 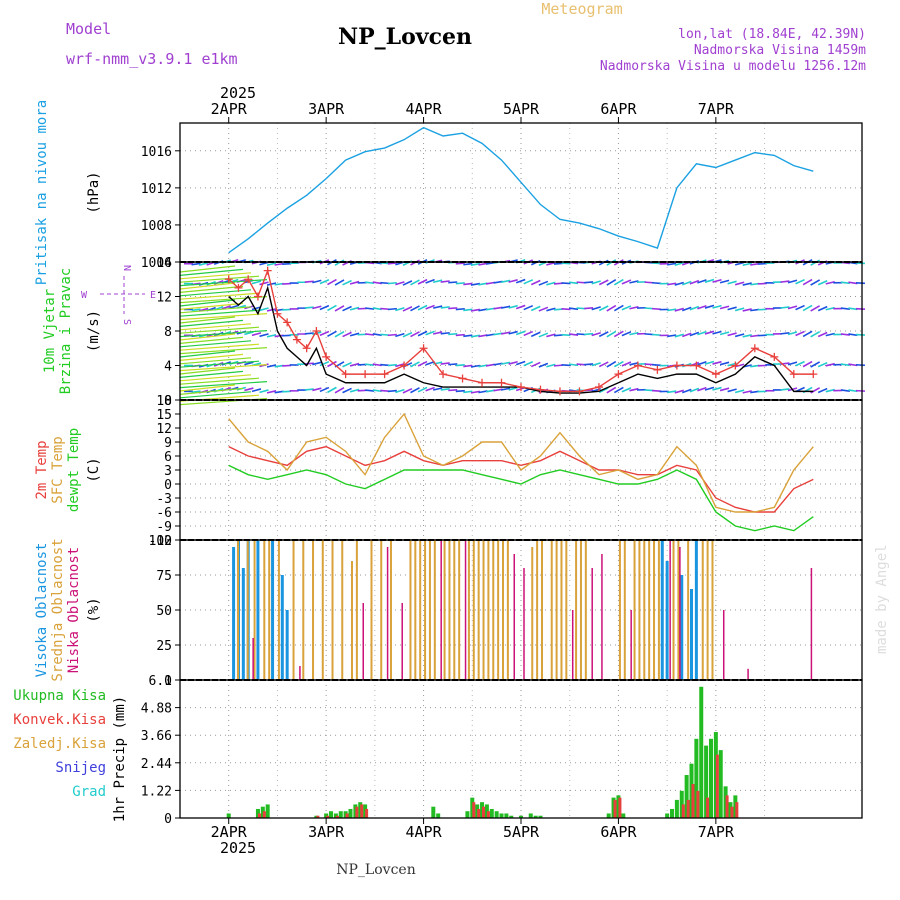 I want to click on ytick-label: 0, so click(x=168, y=681).